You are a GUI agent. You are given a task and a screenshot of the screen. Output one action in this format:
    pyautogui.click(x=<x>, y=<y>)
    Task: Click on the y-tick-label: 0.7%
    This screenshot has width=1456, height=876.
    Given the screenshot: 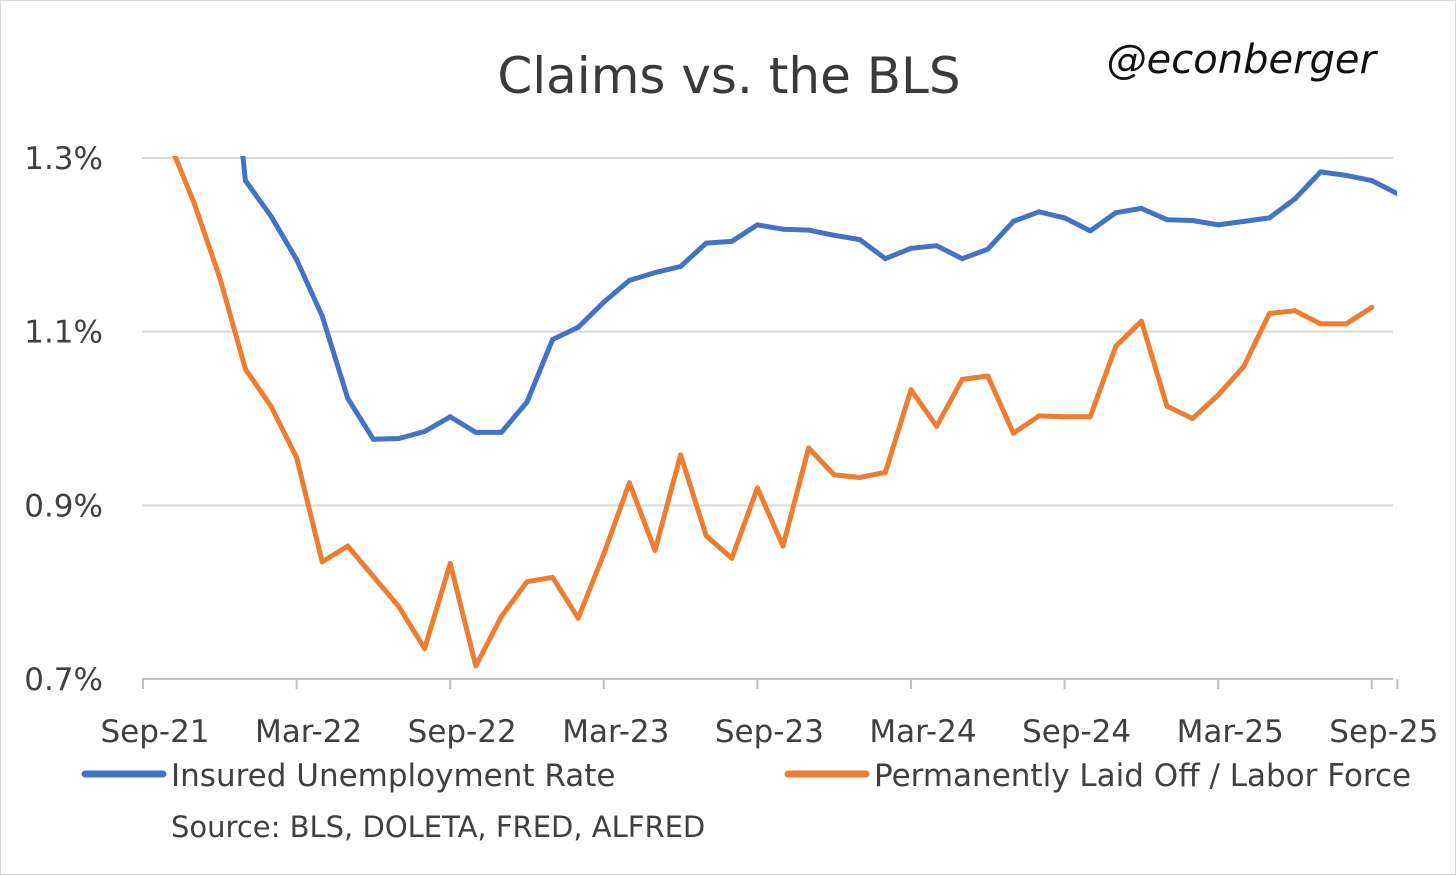 What is the action you would take?
    pyautogui.click(x=63, y=680)
    